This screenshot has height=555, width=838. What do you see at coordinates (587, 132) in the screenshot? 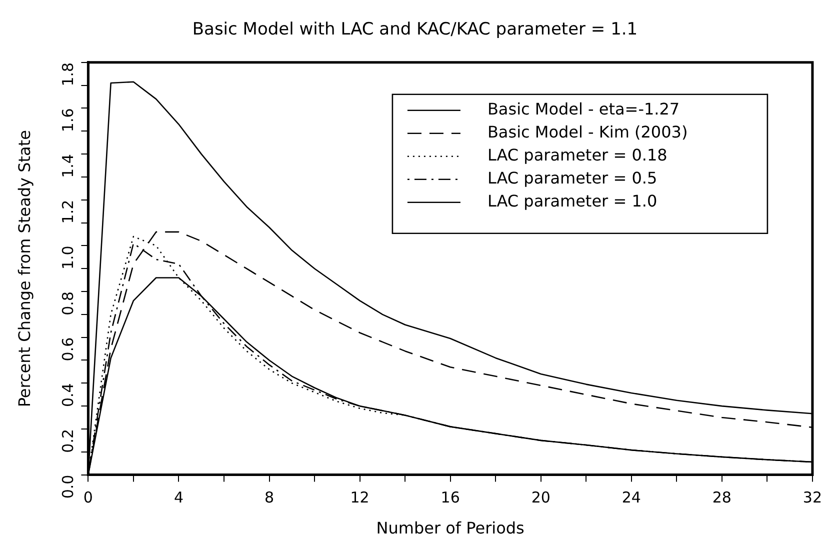
I see `legend-label: Basic Model - Kim (2003)` at bounding box center [587, 132].